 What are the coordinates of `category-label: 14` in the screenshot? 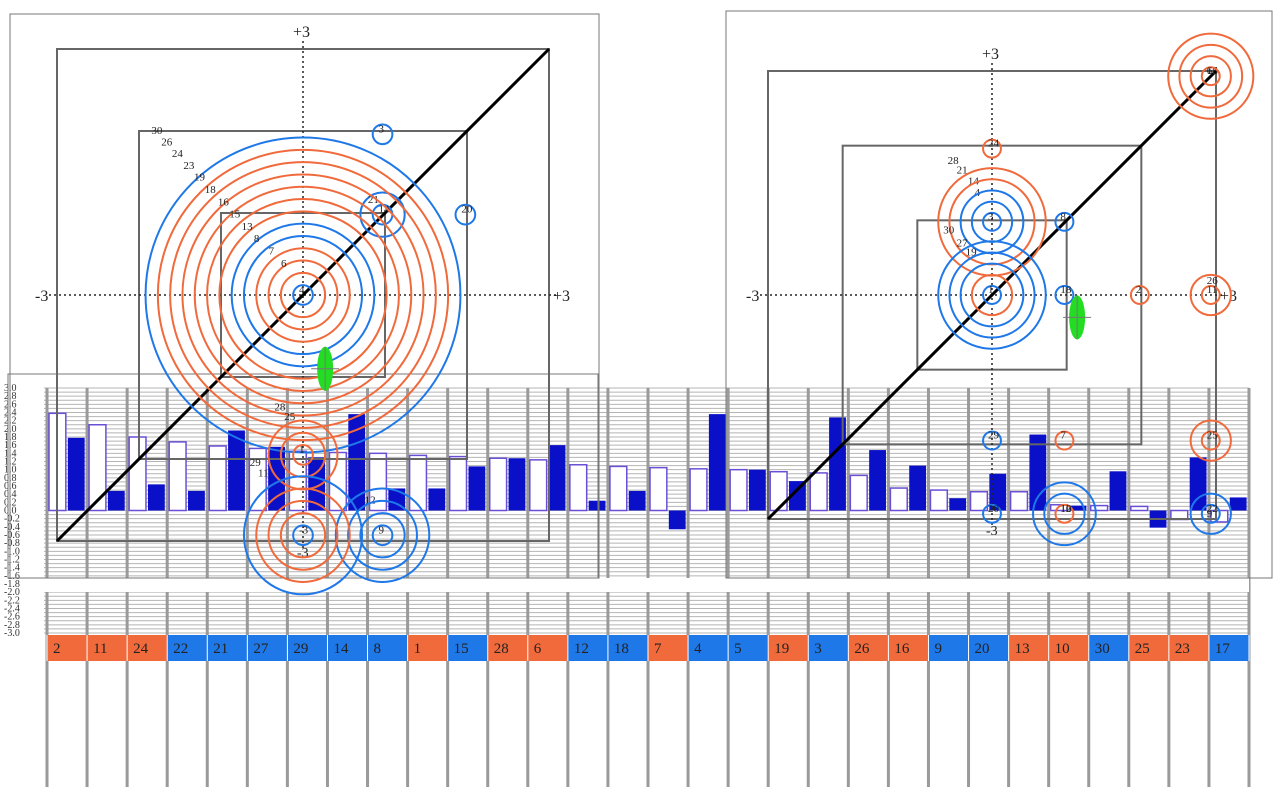 It's located at (341, 649).